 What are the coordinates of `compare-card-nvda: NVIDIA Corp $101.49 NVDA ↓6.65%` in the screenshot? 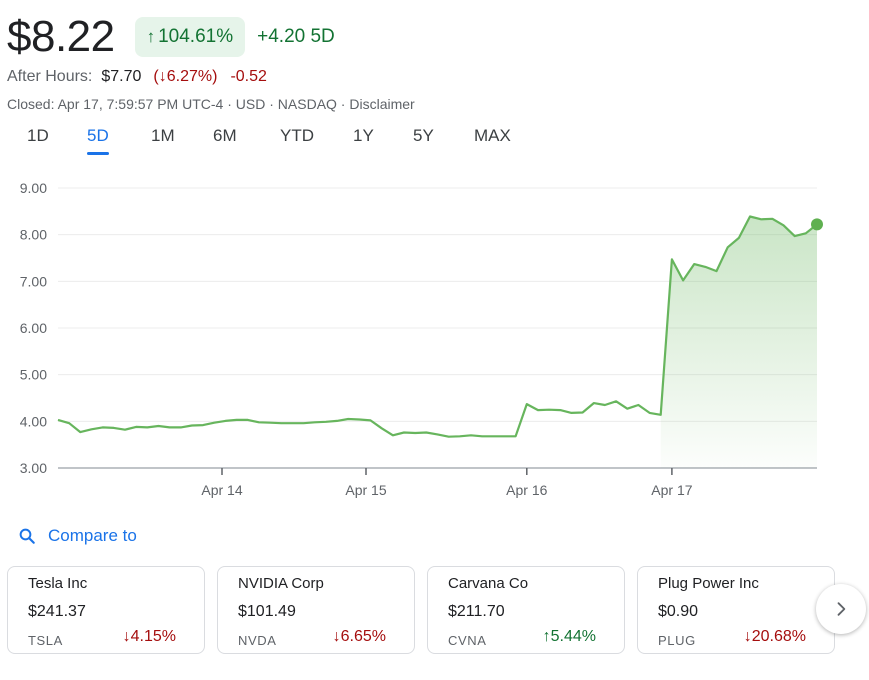 It's located at (316, 610).